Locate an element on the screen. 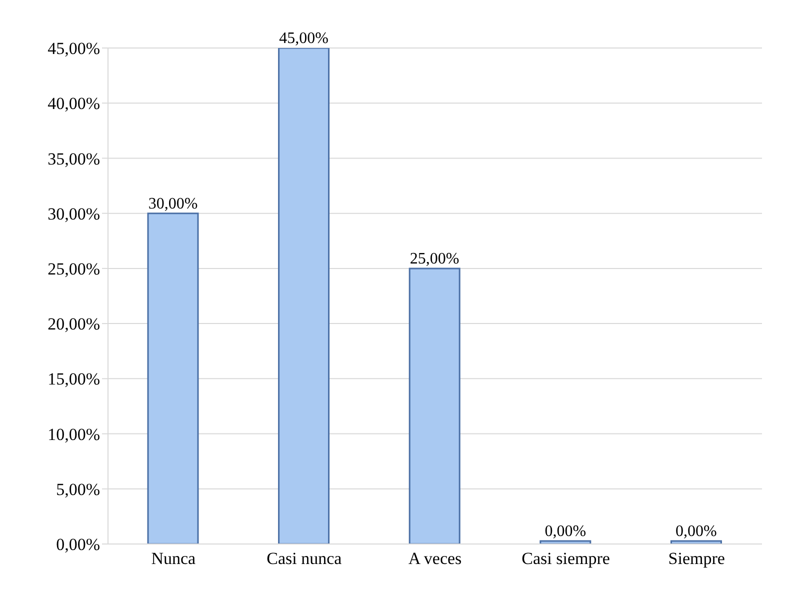 The width and height of the screenshot is (800, 602). x-tick-label: Casi nunca is located at coordinates (304, 558).